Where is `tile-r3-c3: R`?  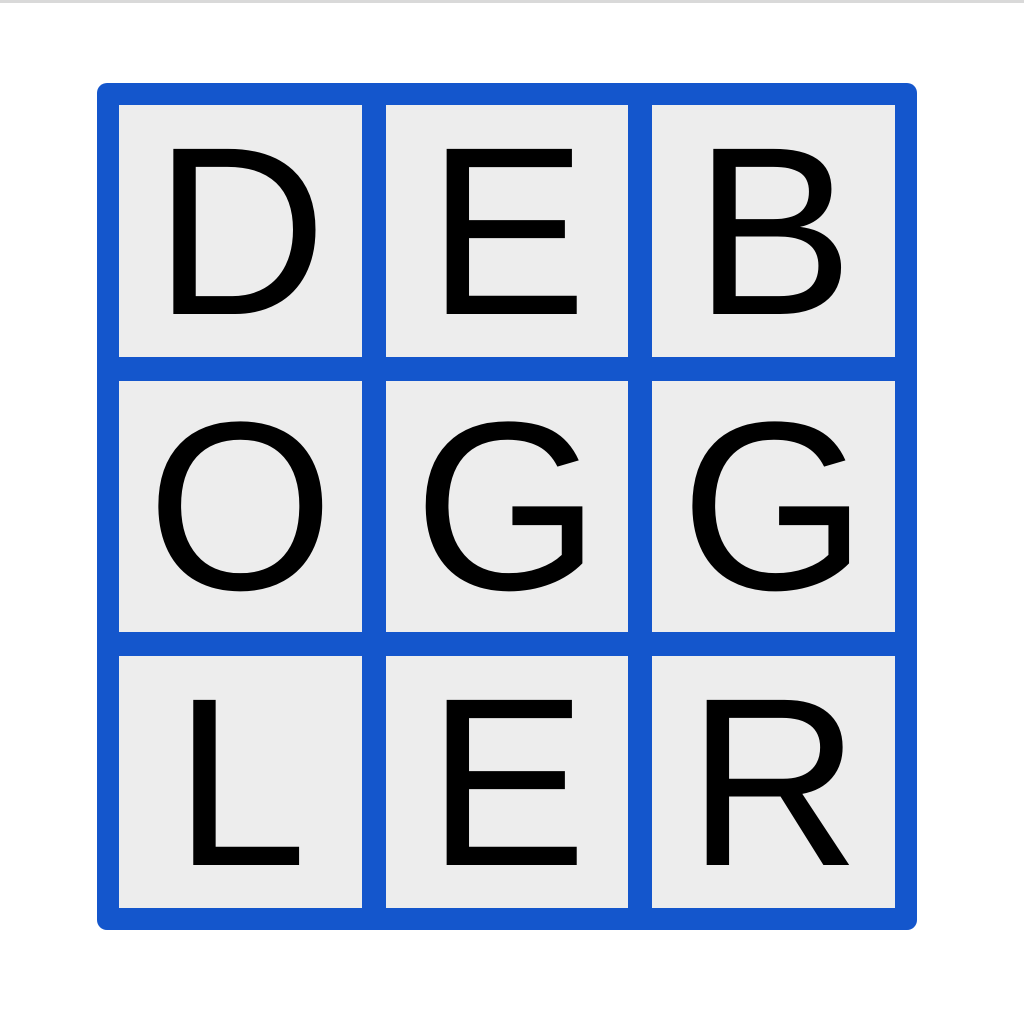
tile-r3-c3: R is located at coordinates (773, 782).